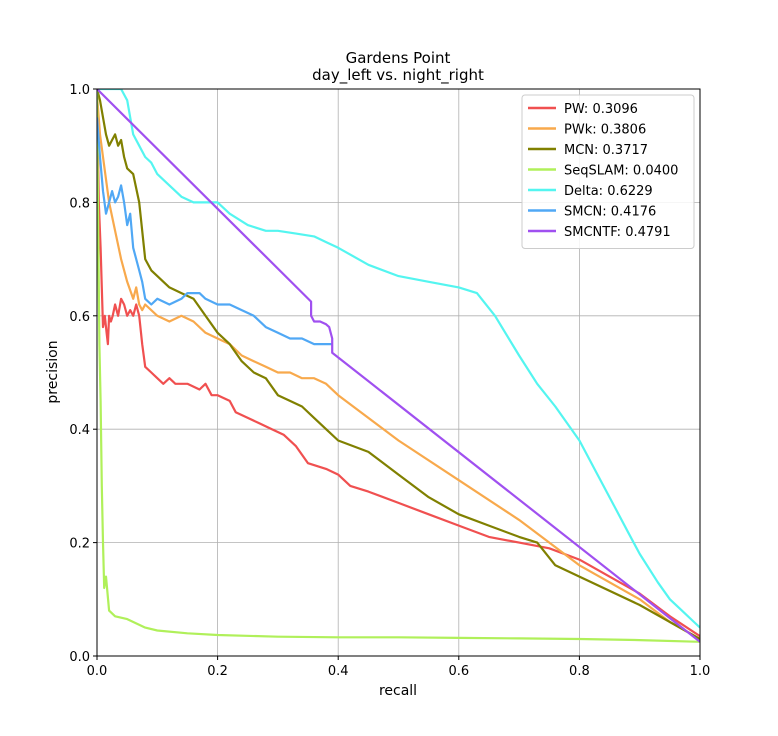 This screenshot has height=736, width=778. Describe the element at coordinates (398, 75) in the screenshot. I see `chart-subtitle: day_left vs. night_right` at that location.